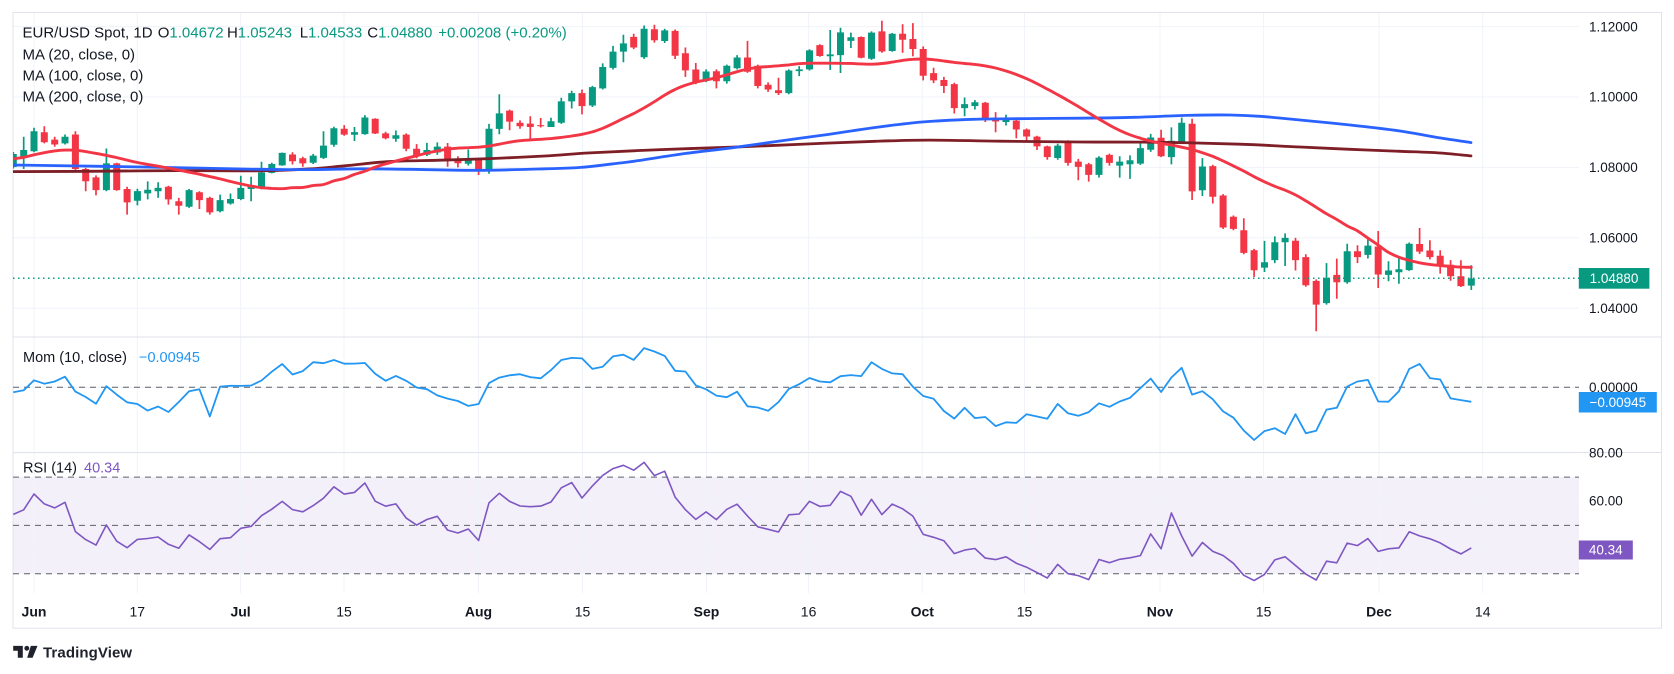  I want to click on svg-text: +0.00208 (+0.20%), so click(502, 33).